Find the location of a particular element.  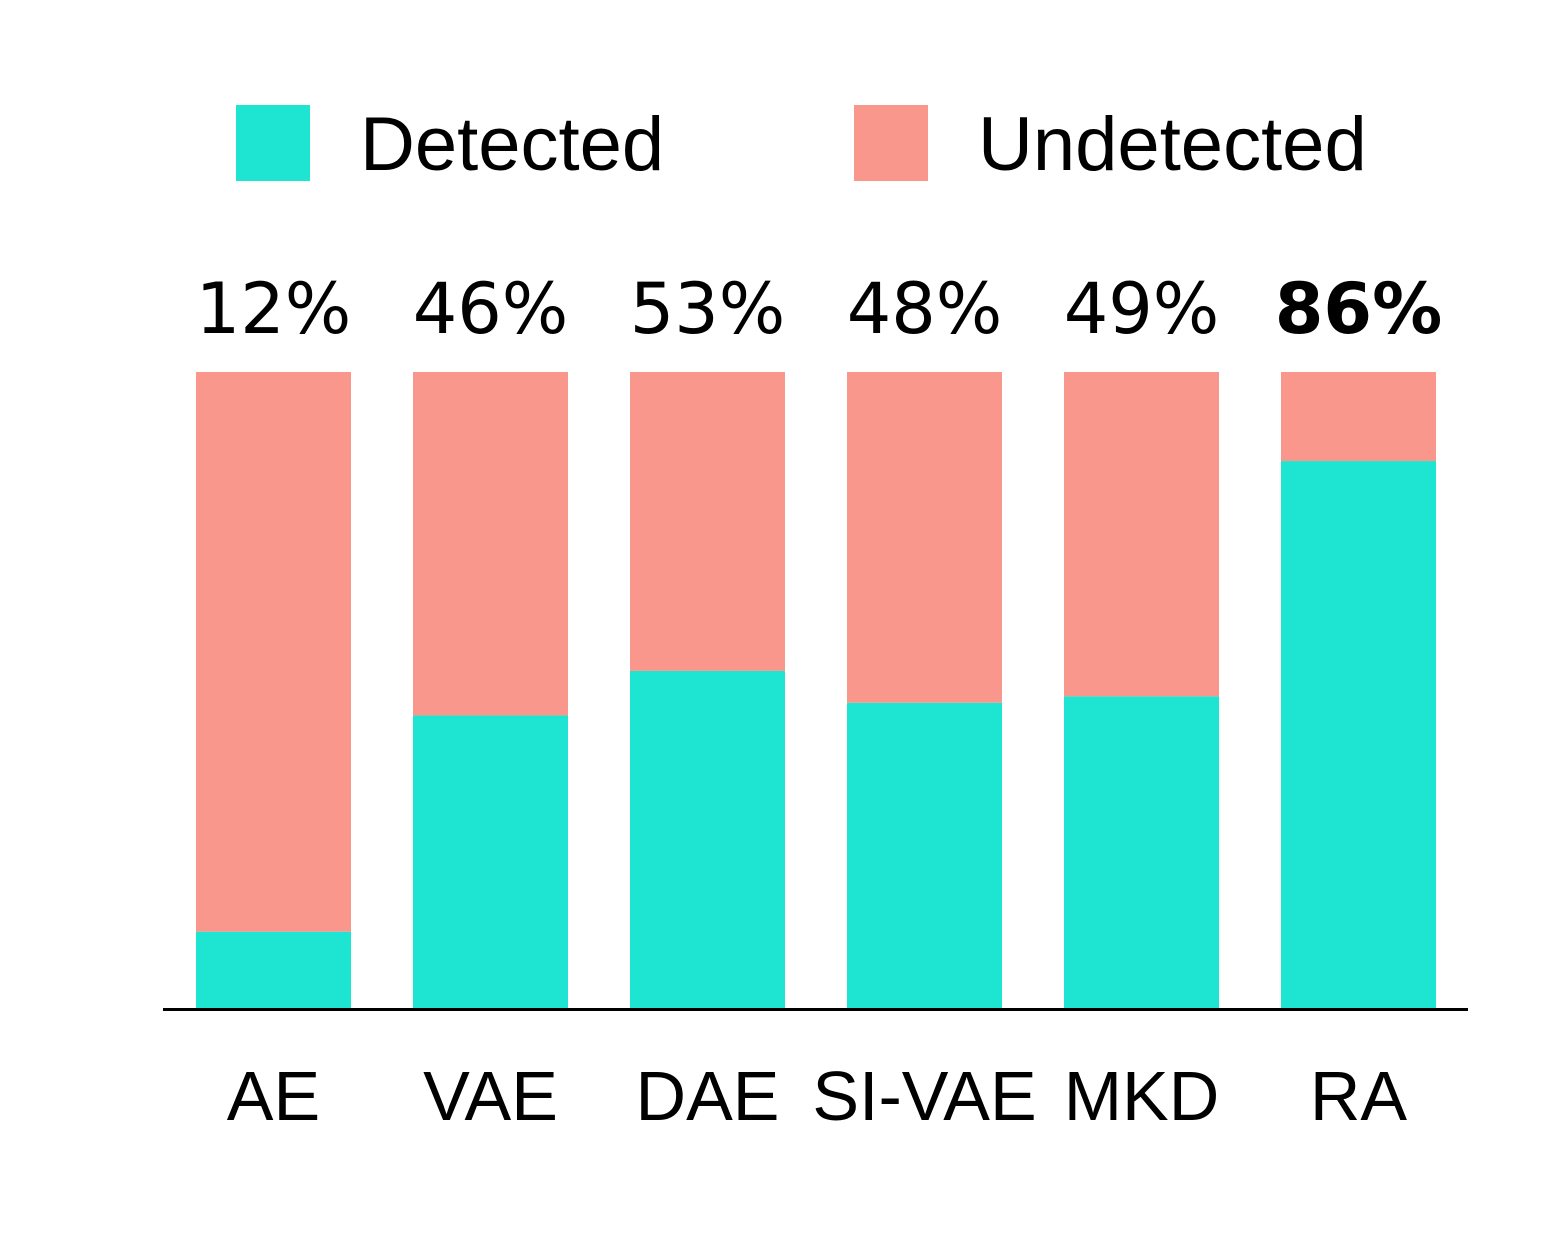

x-axis: AE VAE DAE SI-VAE MKD RA is located at coordinates (815, 1071).